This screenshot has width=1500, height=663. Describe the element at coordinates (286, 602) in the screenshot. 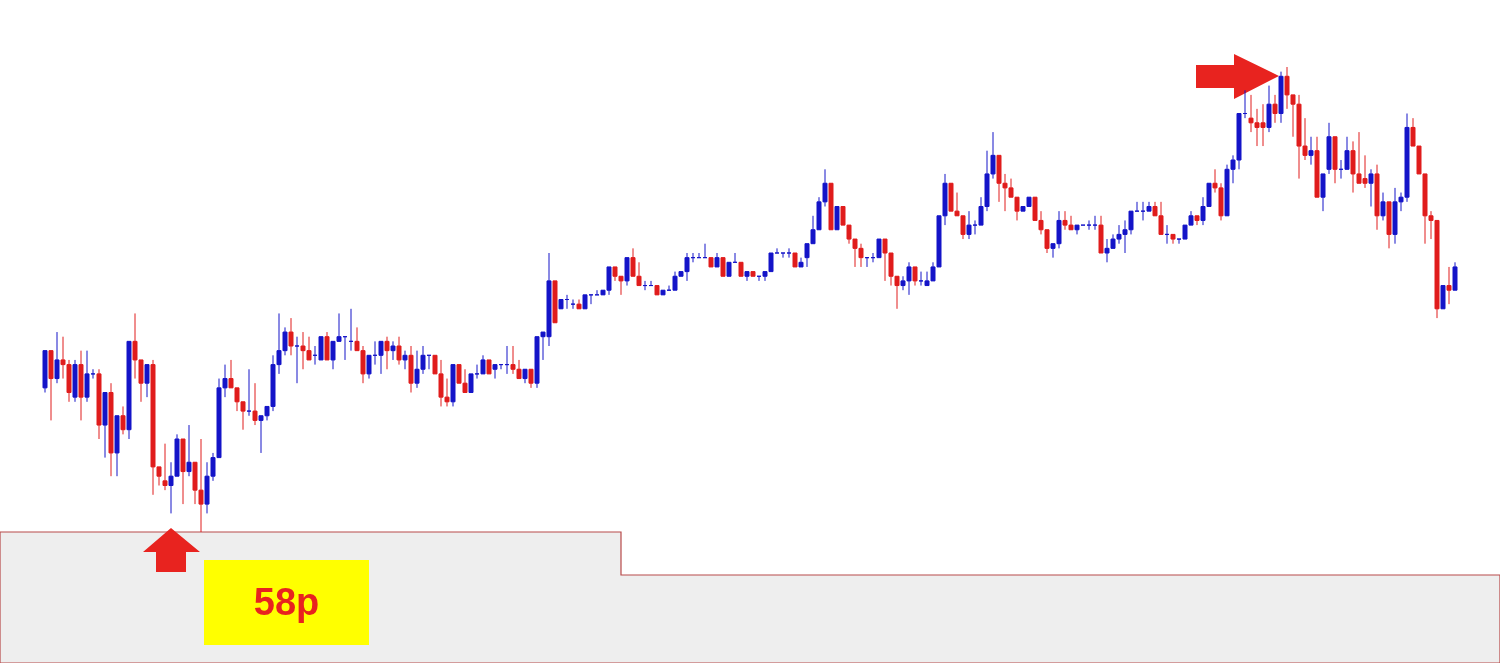

I see `text: 58p` at that location.